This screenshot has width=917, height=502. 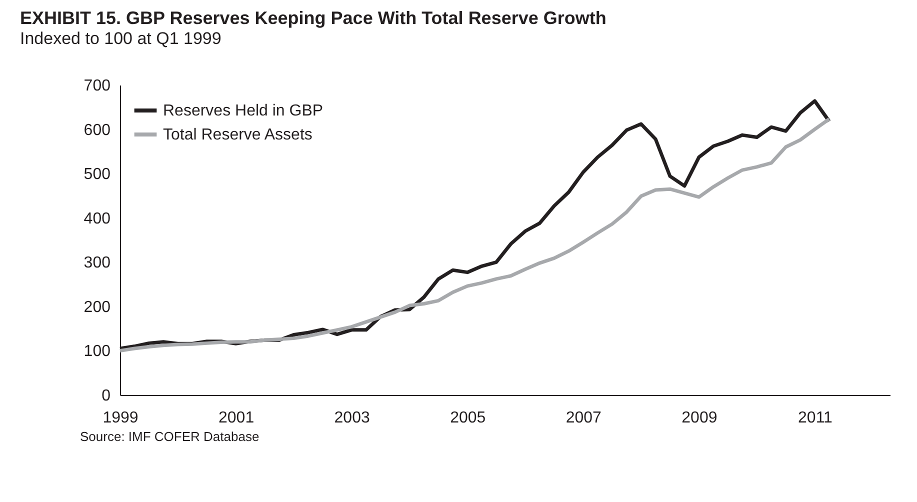 What do you see at coordinates (97, 219) in the screenshot?
I see `y-tick-label: 400` at bounding box center [97, 219].